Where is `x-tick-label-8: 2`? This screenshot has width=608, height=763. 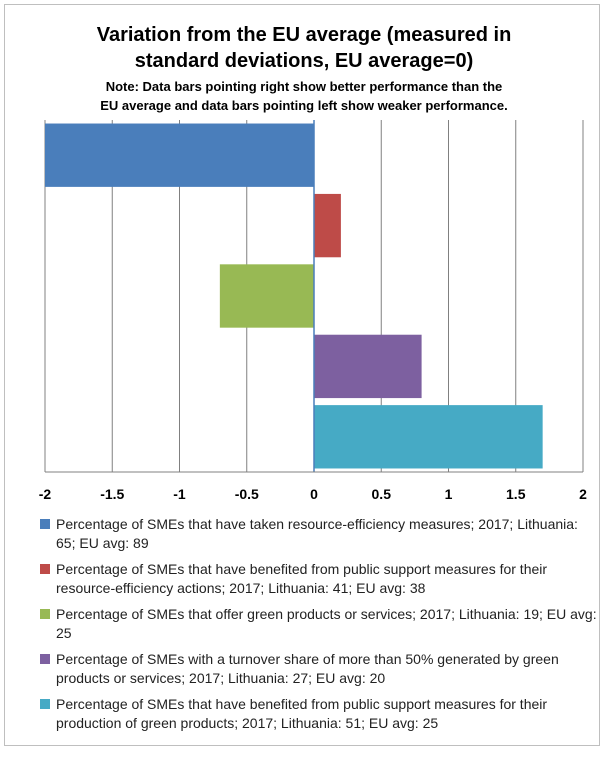
x-tick-label-8: 2 is located at coordinates (583, 494).